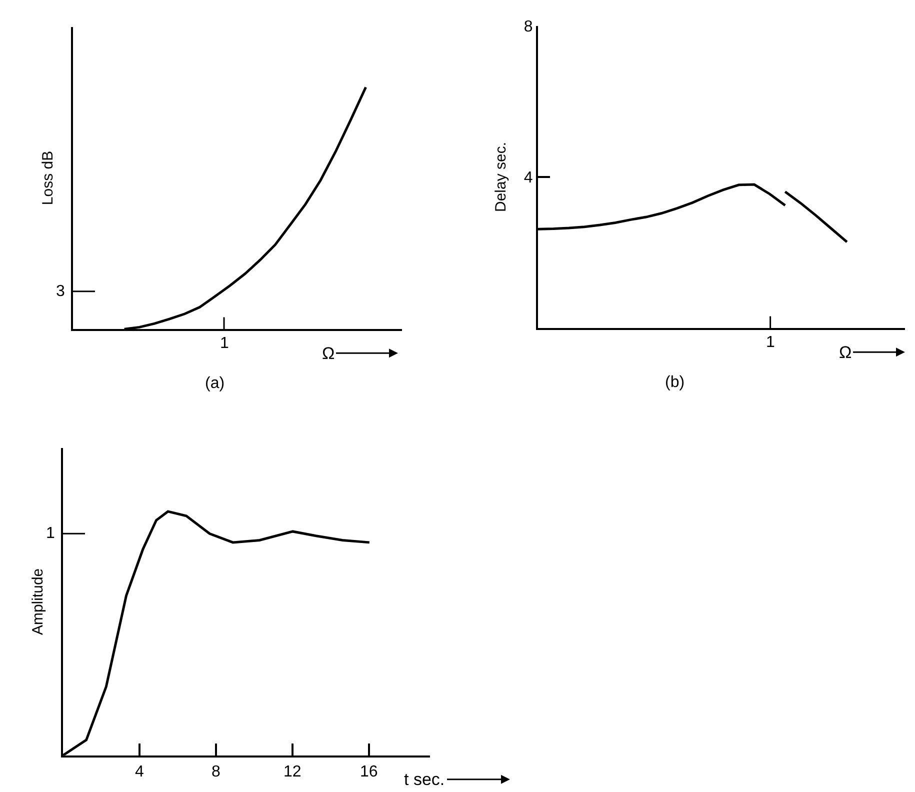  I want to click on x-axis-title: t sec., so click(424, 779).